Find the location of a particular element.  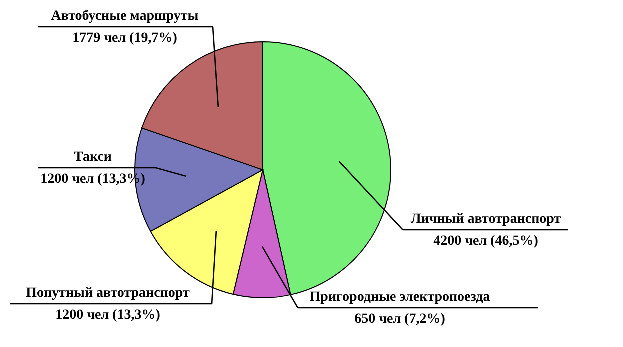

slice-label: Пригородные электропоезда is located at coordinates (400, 298).